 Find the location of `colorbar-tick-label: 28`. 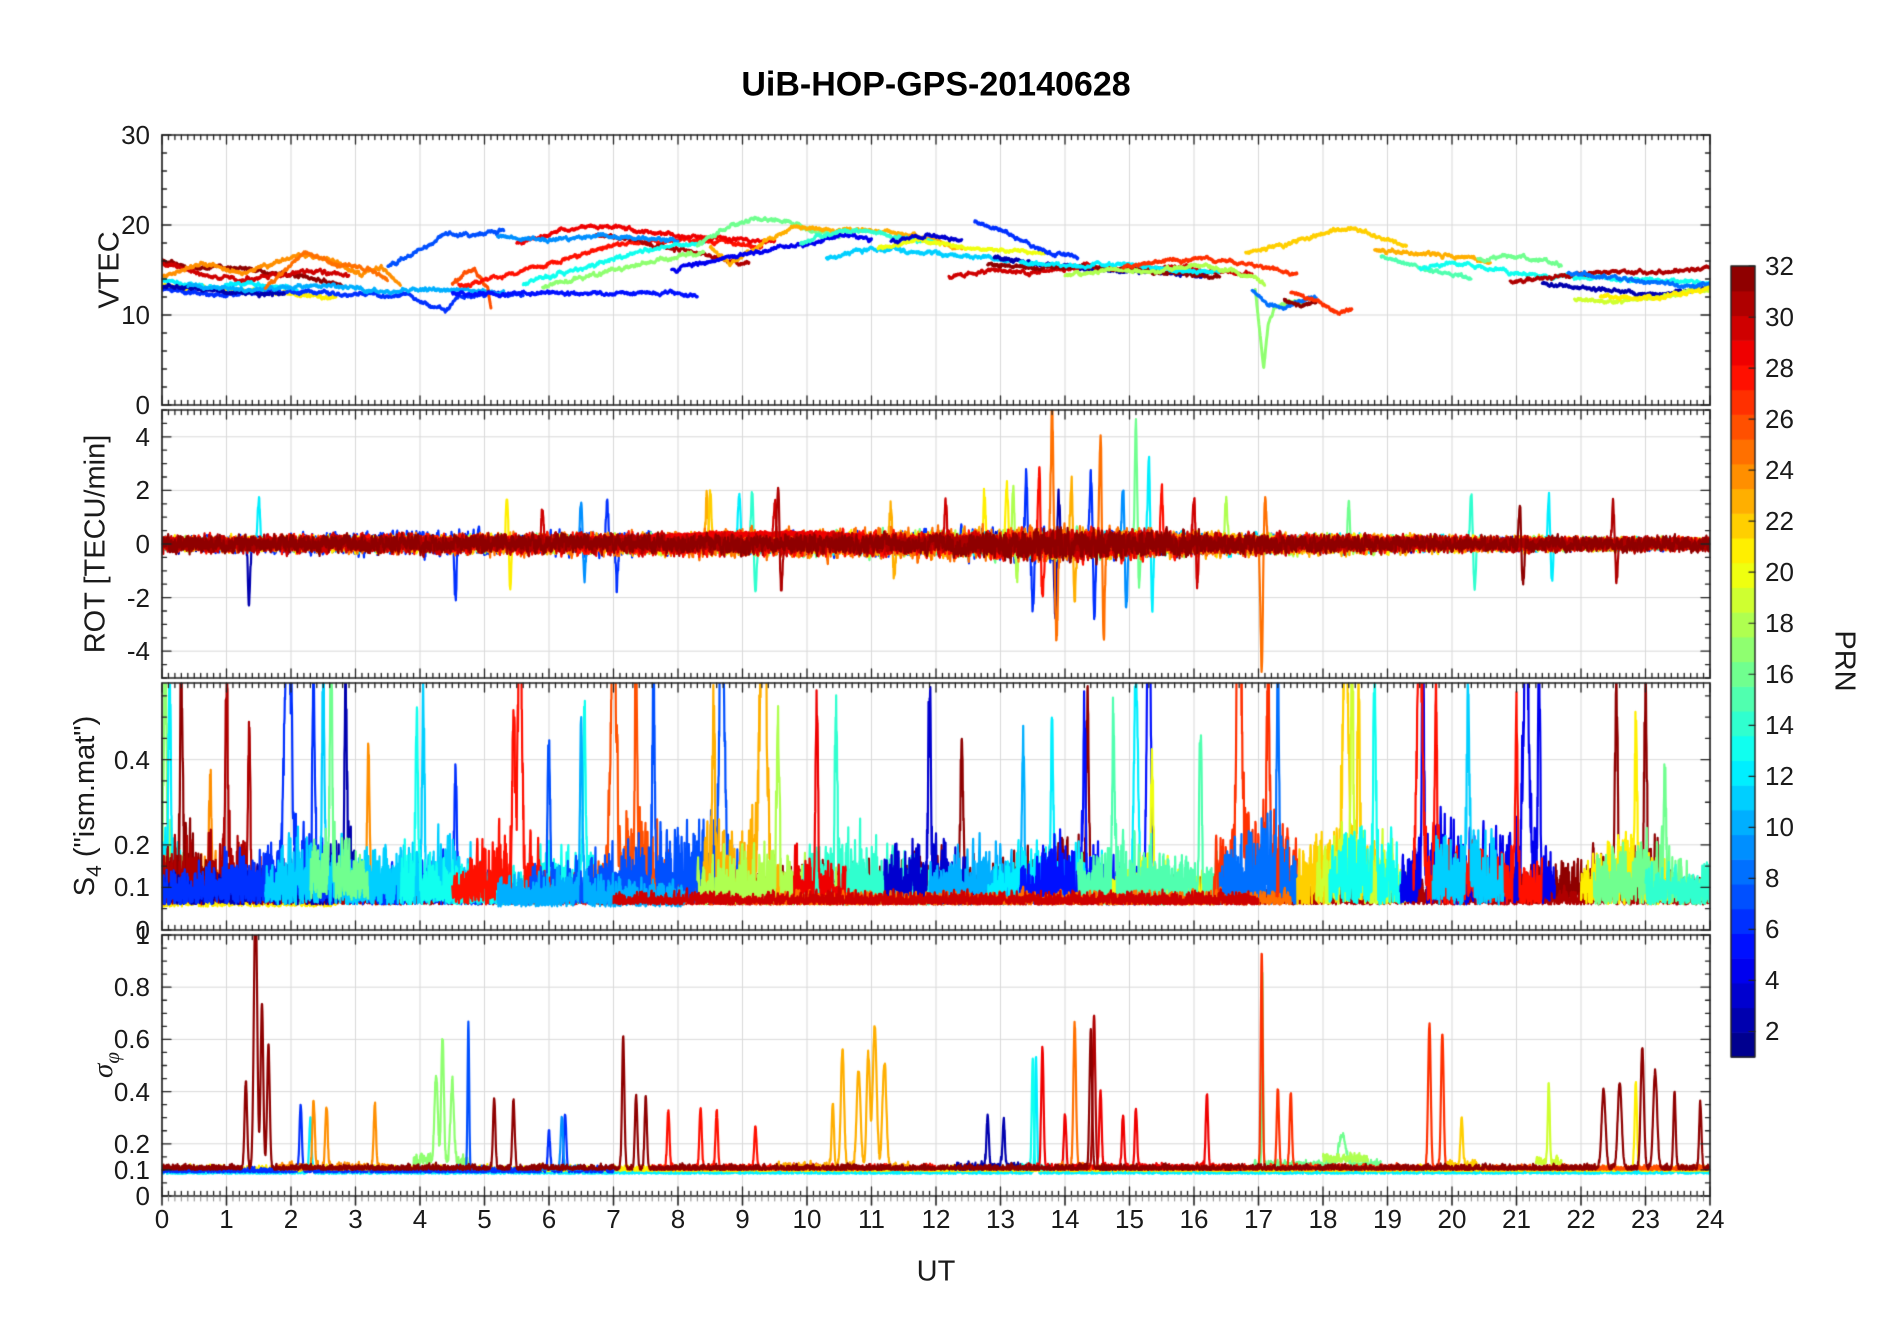

colorbar-tick-label: 28 is located at coordinates (1779, 368).